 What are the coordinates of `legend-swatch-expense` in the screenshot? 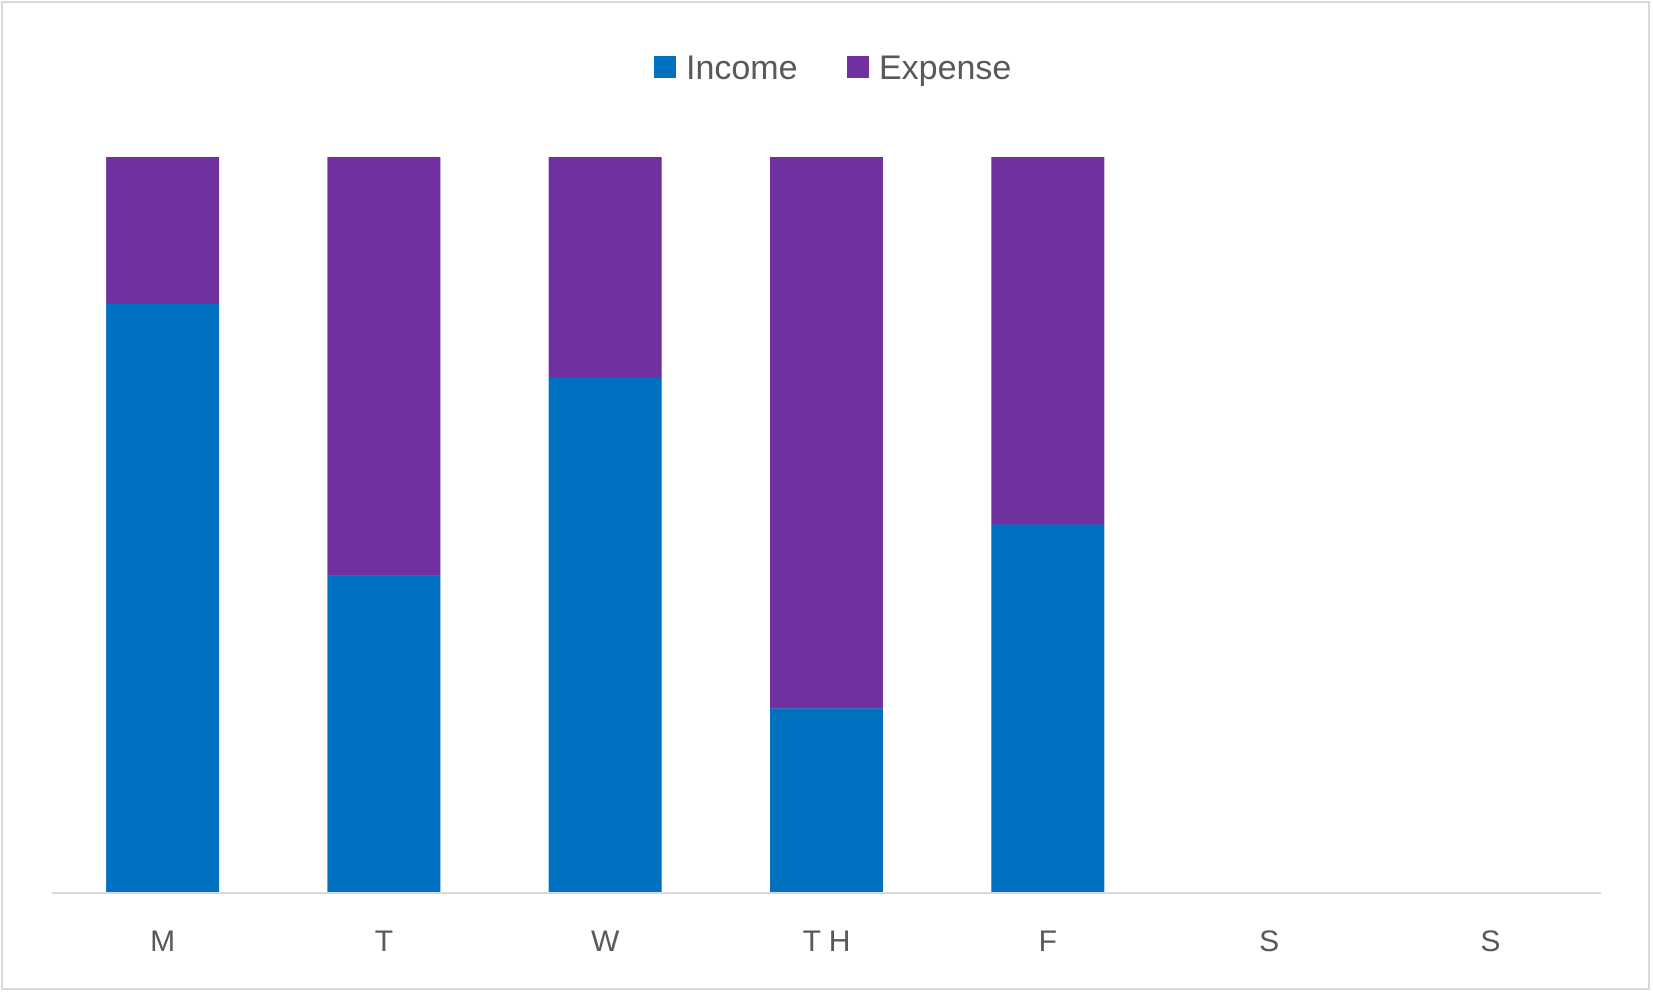 It's located at (858, 67).